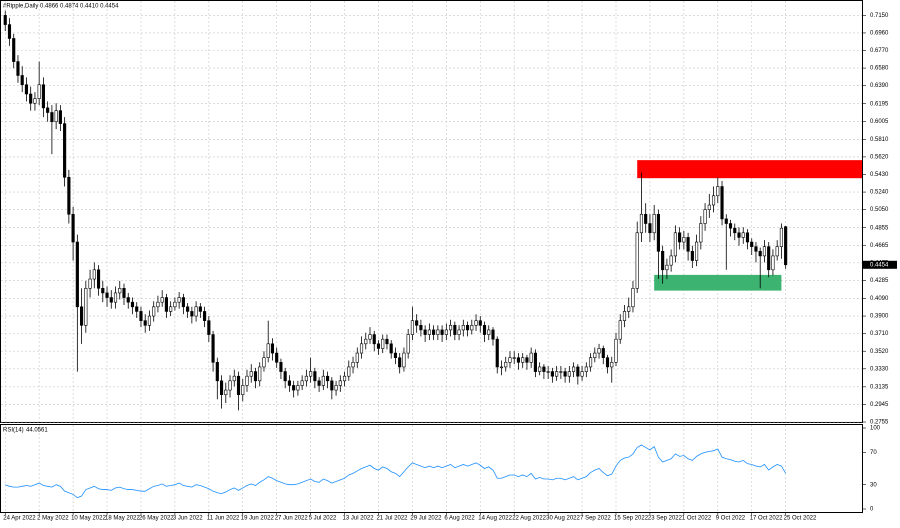 This screenshot has width=900, height=528. Describe the element at coordinates (875, 429) in the screenshot. I see `rsi-tick-label: 100` at that location.